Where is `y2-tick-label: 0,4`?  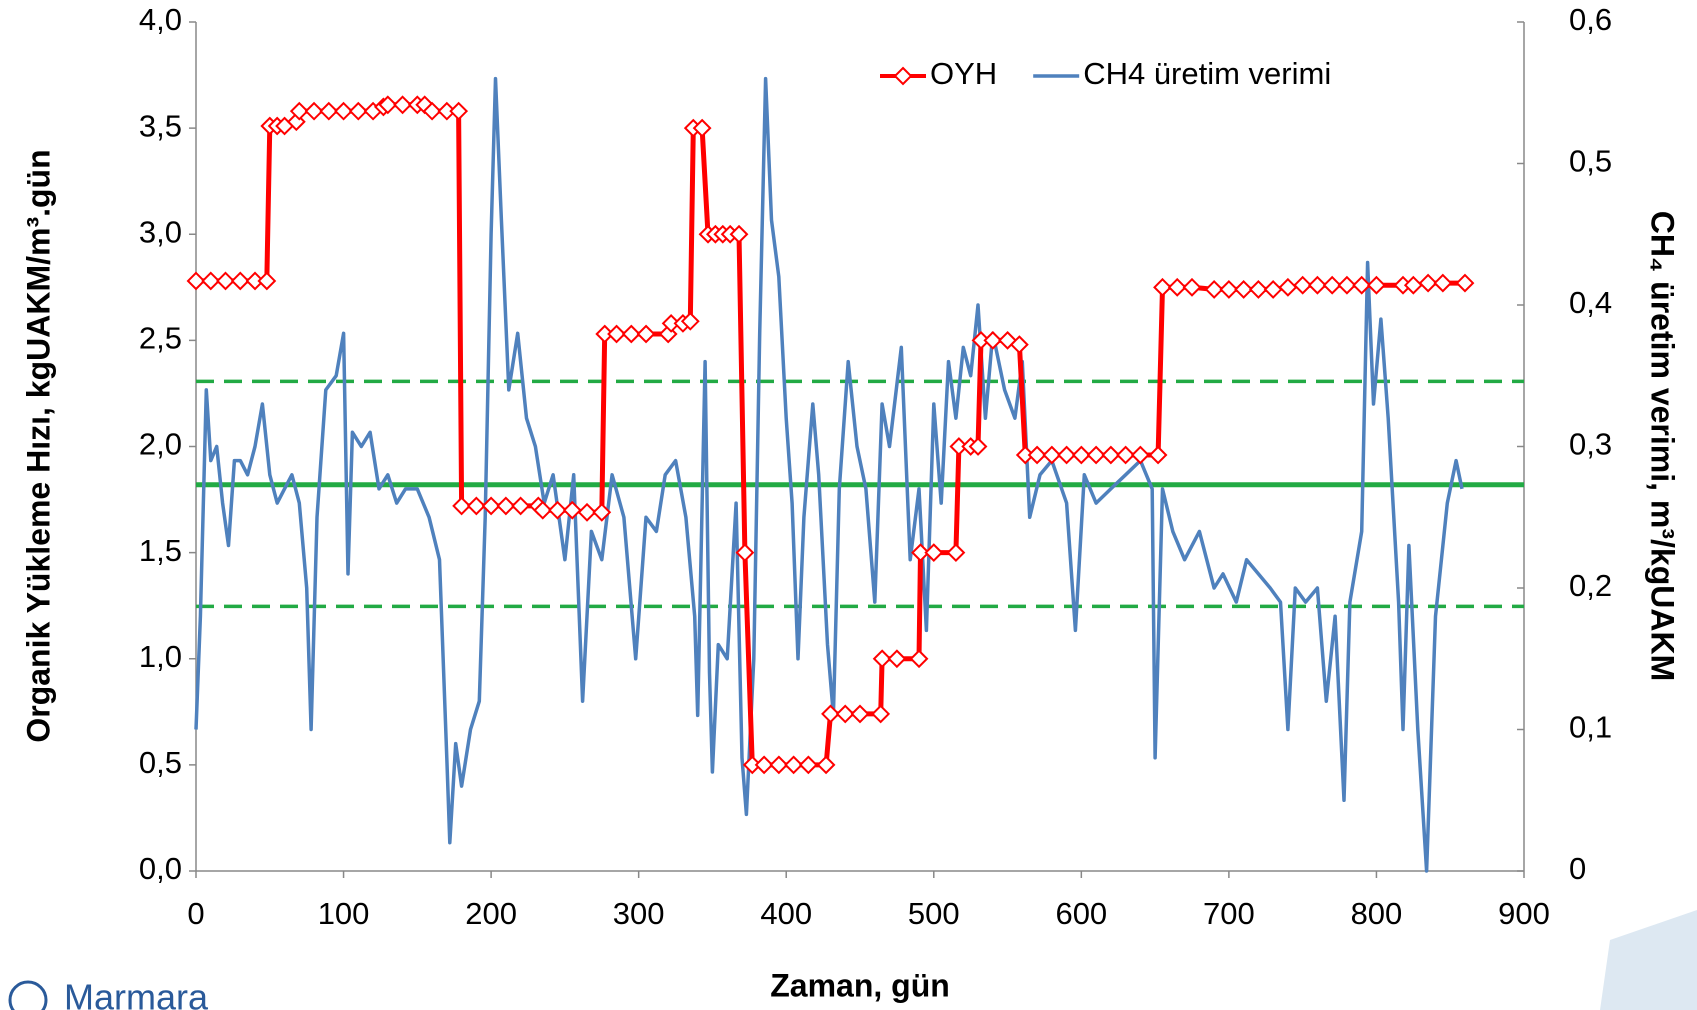
y2-tick-label: 0,4 is located at coordinates (1590, 302).